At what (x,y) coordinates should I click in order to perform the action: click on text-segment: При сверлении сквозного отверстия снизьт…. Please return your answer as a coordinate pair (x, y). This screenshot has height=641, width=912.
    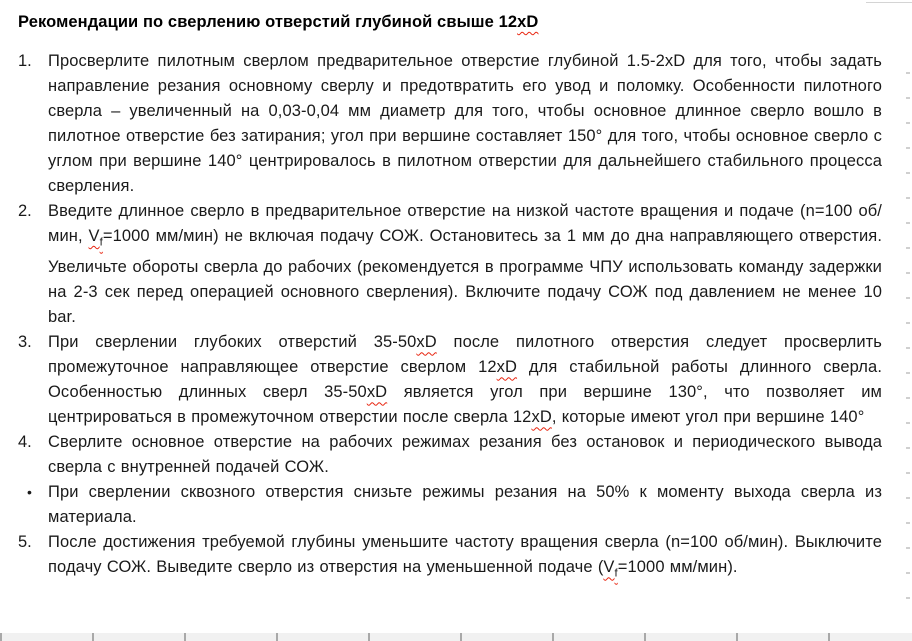
    Looking at the image, I should click on (465, 505).